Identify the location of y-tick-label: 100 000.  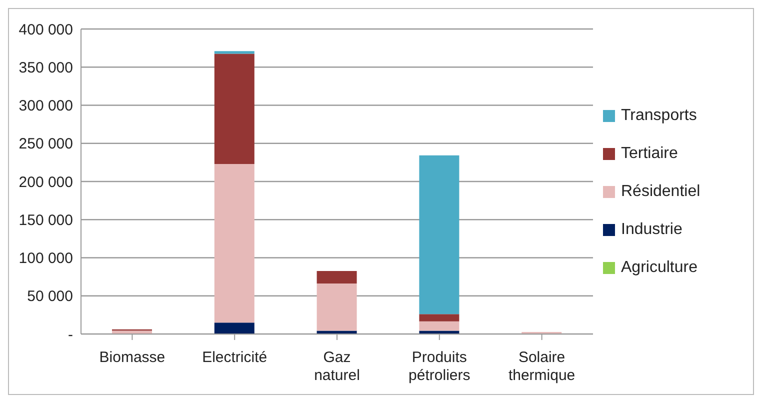
(45, 259).